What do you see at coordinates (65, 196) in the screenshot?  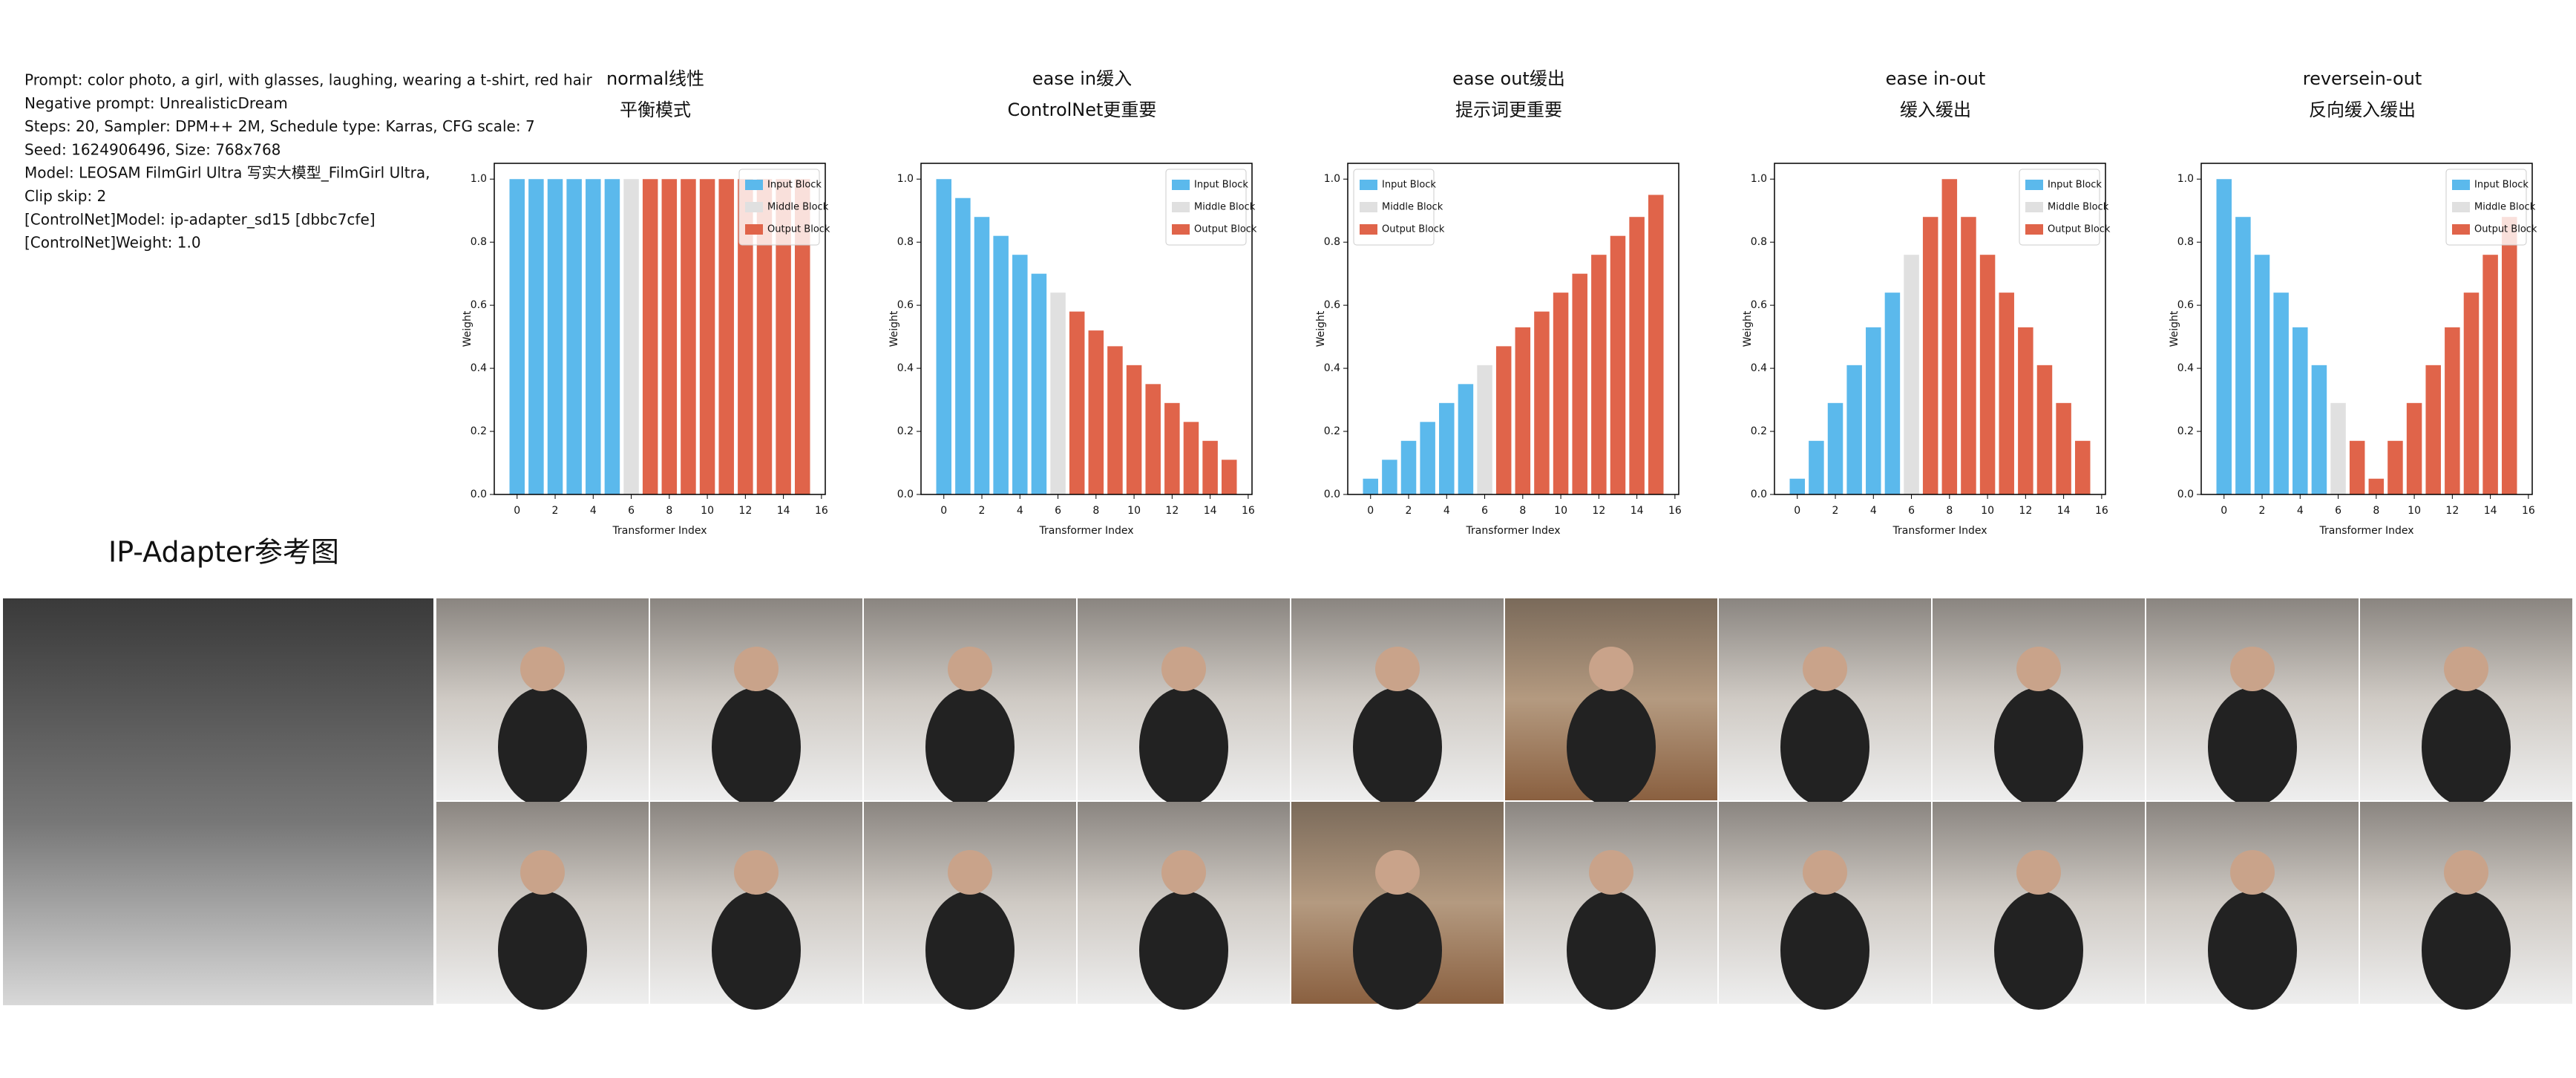 I see `prompt-line: Clip skip: 2` at bounding box center [65, 196].